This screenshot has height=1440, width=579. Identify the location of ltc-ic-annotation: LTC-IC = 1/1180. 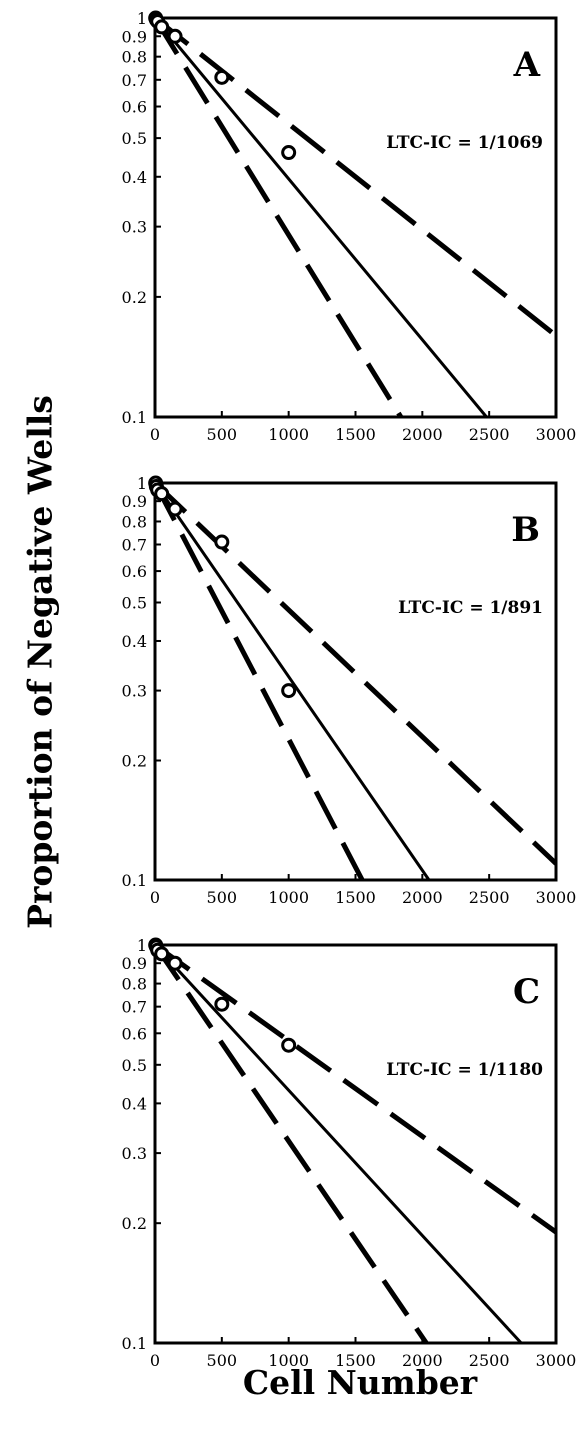
(464, 1070).